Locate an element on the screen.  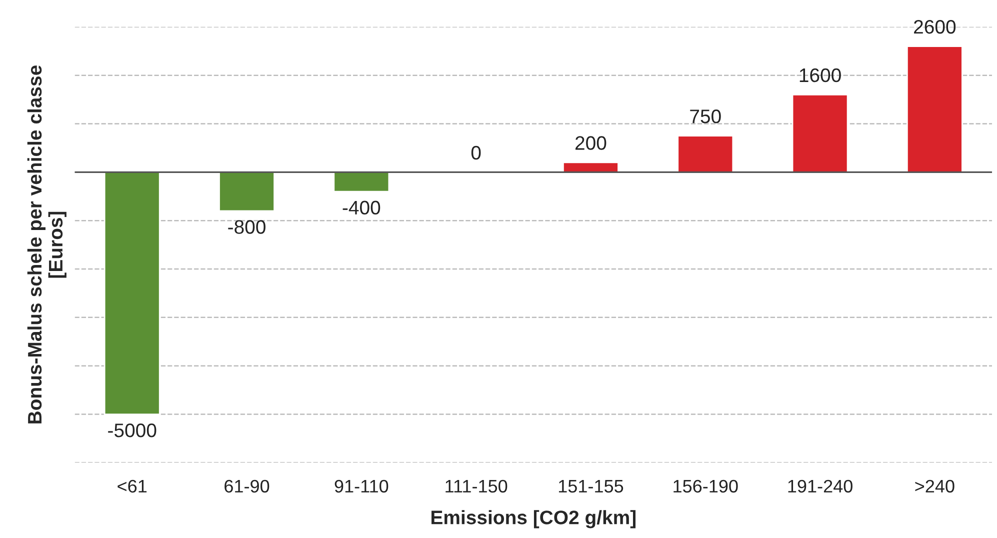
x-tick-label: 156-190 is located at coordinates (706, 486).